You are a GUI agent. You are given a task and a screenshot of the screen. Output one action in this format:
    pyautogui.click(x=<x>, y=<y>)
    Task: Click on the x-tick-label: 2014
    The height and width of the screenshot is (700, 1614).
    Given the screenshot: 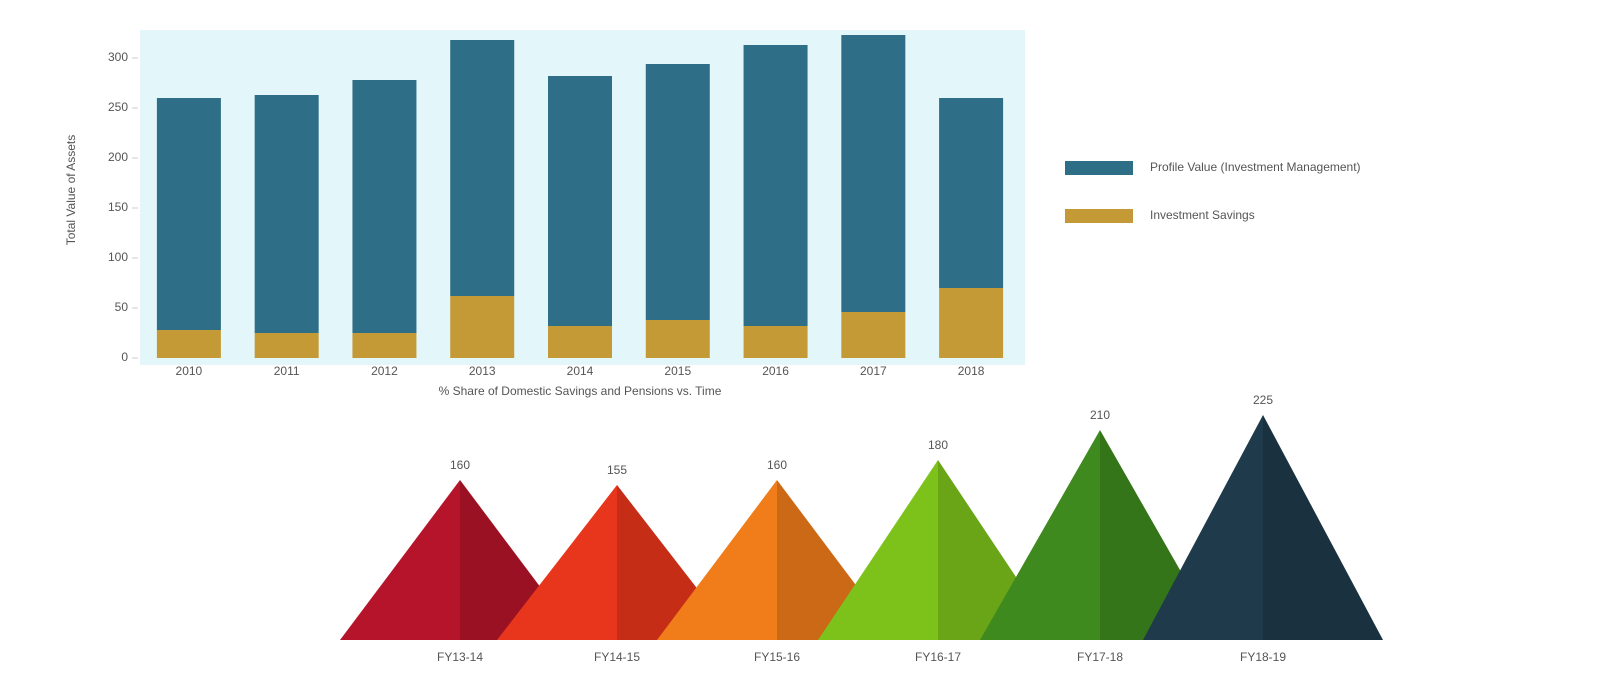 What is the action you would take?
    pyautogui.click(x=580, y=371)
    